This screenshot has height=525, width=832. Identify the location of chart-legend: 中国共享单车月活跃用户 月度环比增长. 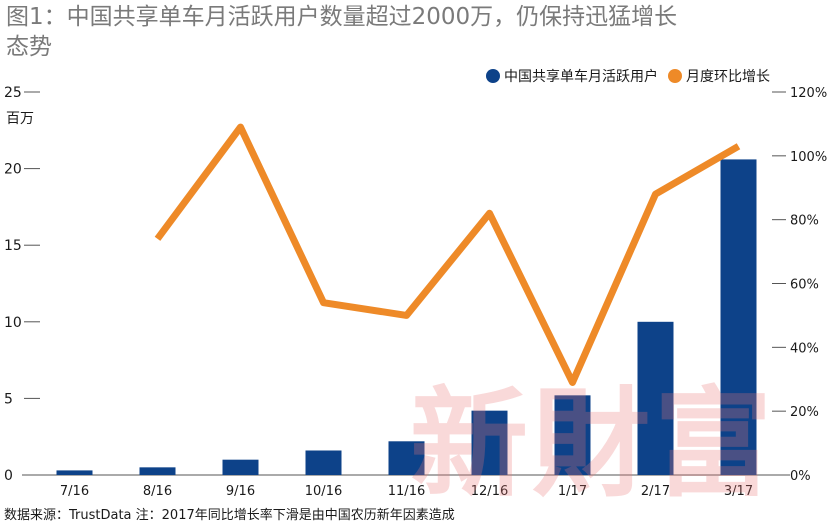
(623, 76).